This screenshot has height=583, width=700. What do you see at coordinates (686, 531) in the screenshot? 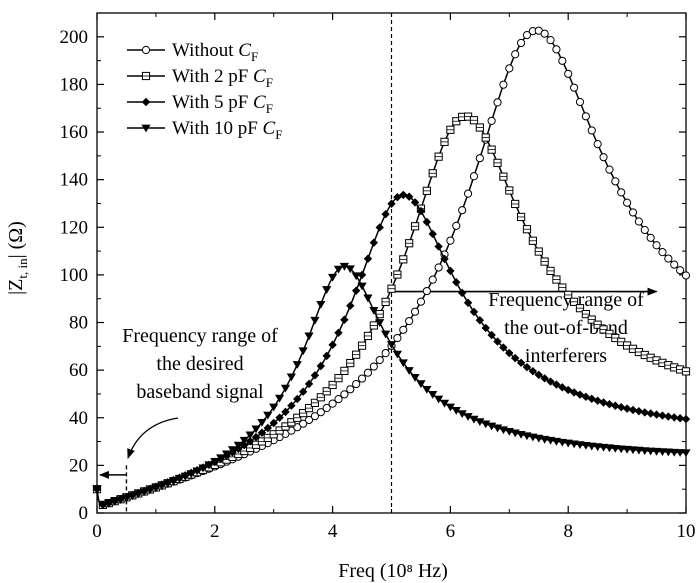
I see `x-tick-label: 10` at bounding box center [686, 531].